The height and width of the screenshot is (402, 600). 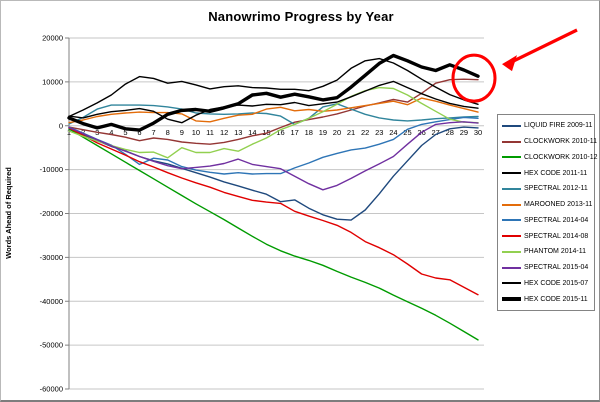 What do you see at coordinates (351, 132) in the screenshot?
I see `x-tick-label: 21` at bounding box center [351, 132].